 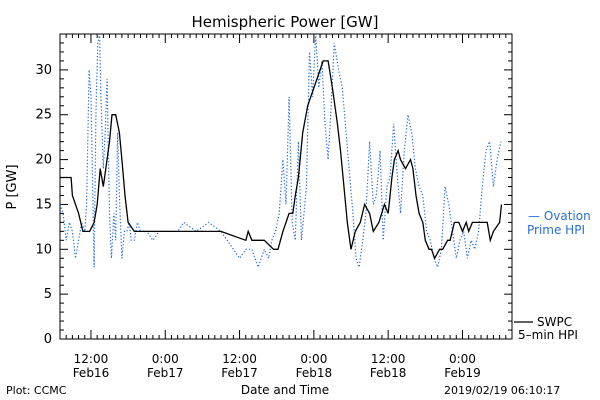 What do you see at coordinates (48, 294) in the screenshot?
I see `y-tick-label: 5` at bounding box center [48, 294].